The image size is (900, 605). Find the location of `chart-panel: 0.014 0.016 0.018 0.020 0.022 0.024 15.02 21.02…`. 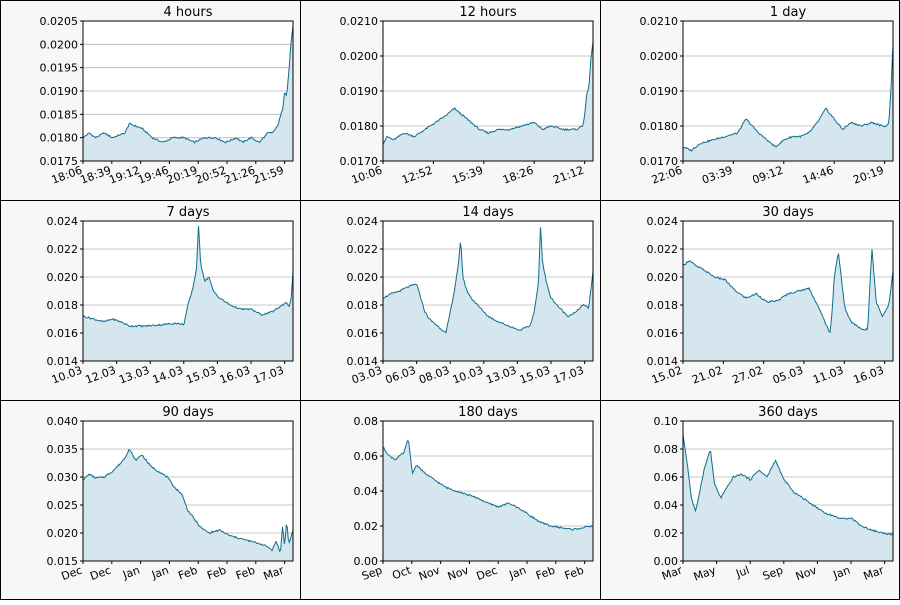

chart-panel: 0.014 0.016 0.018 0.020 0.022 0.024 15.02 21.02… is located at coordinates (750, 300).